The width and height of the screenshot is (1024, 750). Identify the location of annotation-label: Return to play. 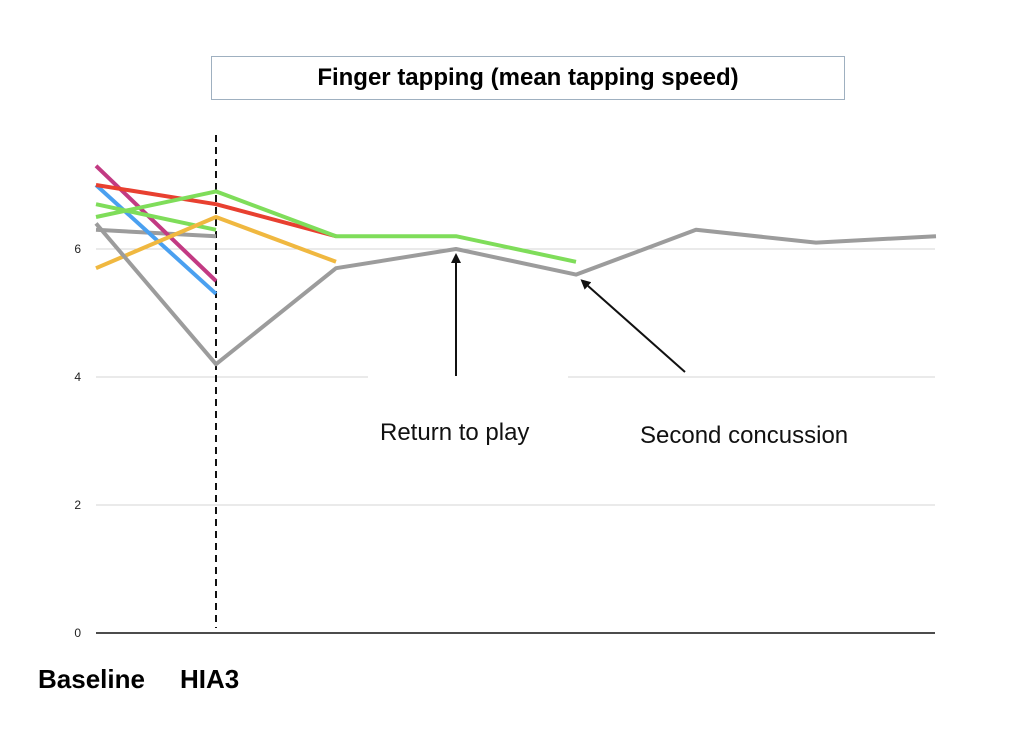
(454, 432).